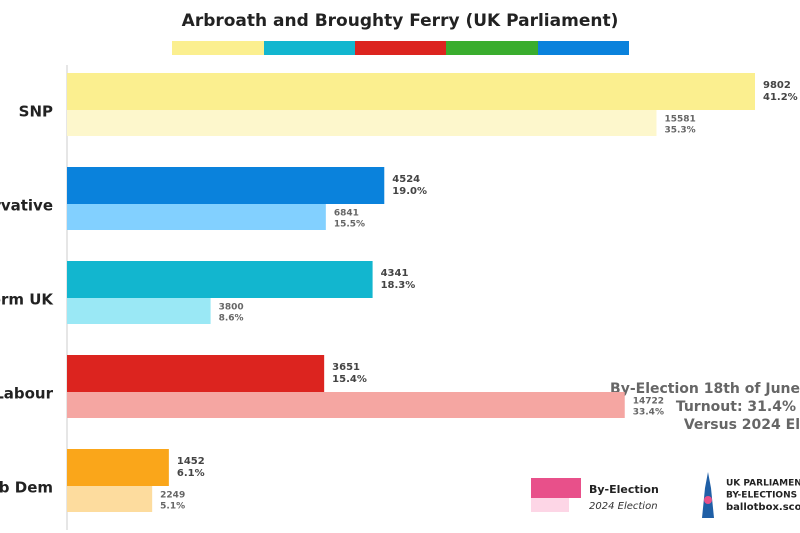 The height and width of the screenshot is (533, 800). What do you see at coordinates (736, 407) in the screenshot?
I see `annotation: Turnout: 31.4%` at bounding box center [736, 407].